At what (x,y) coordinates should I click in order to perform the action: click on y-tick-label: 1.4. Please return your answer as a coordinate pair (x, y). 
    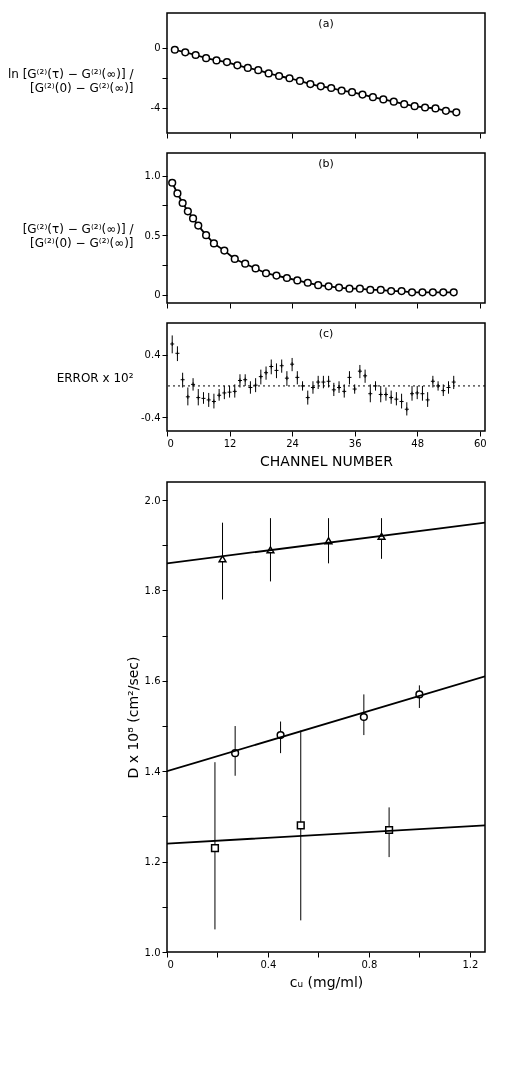
    Looking at the image, I should click on (152, 771).